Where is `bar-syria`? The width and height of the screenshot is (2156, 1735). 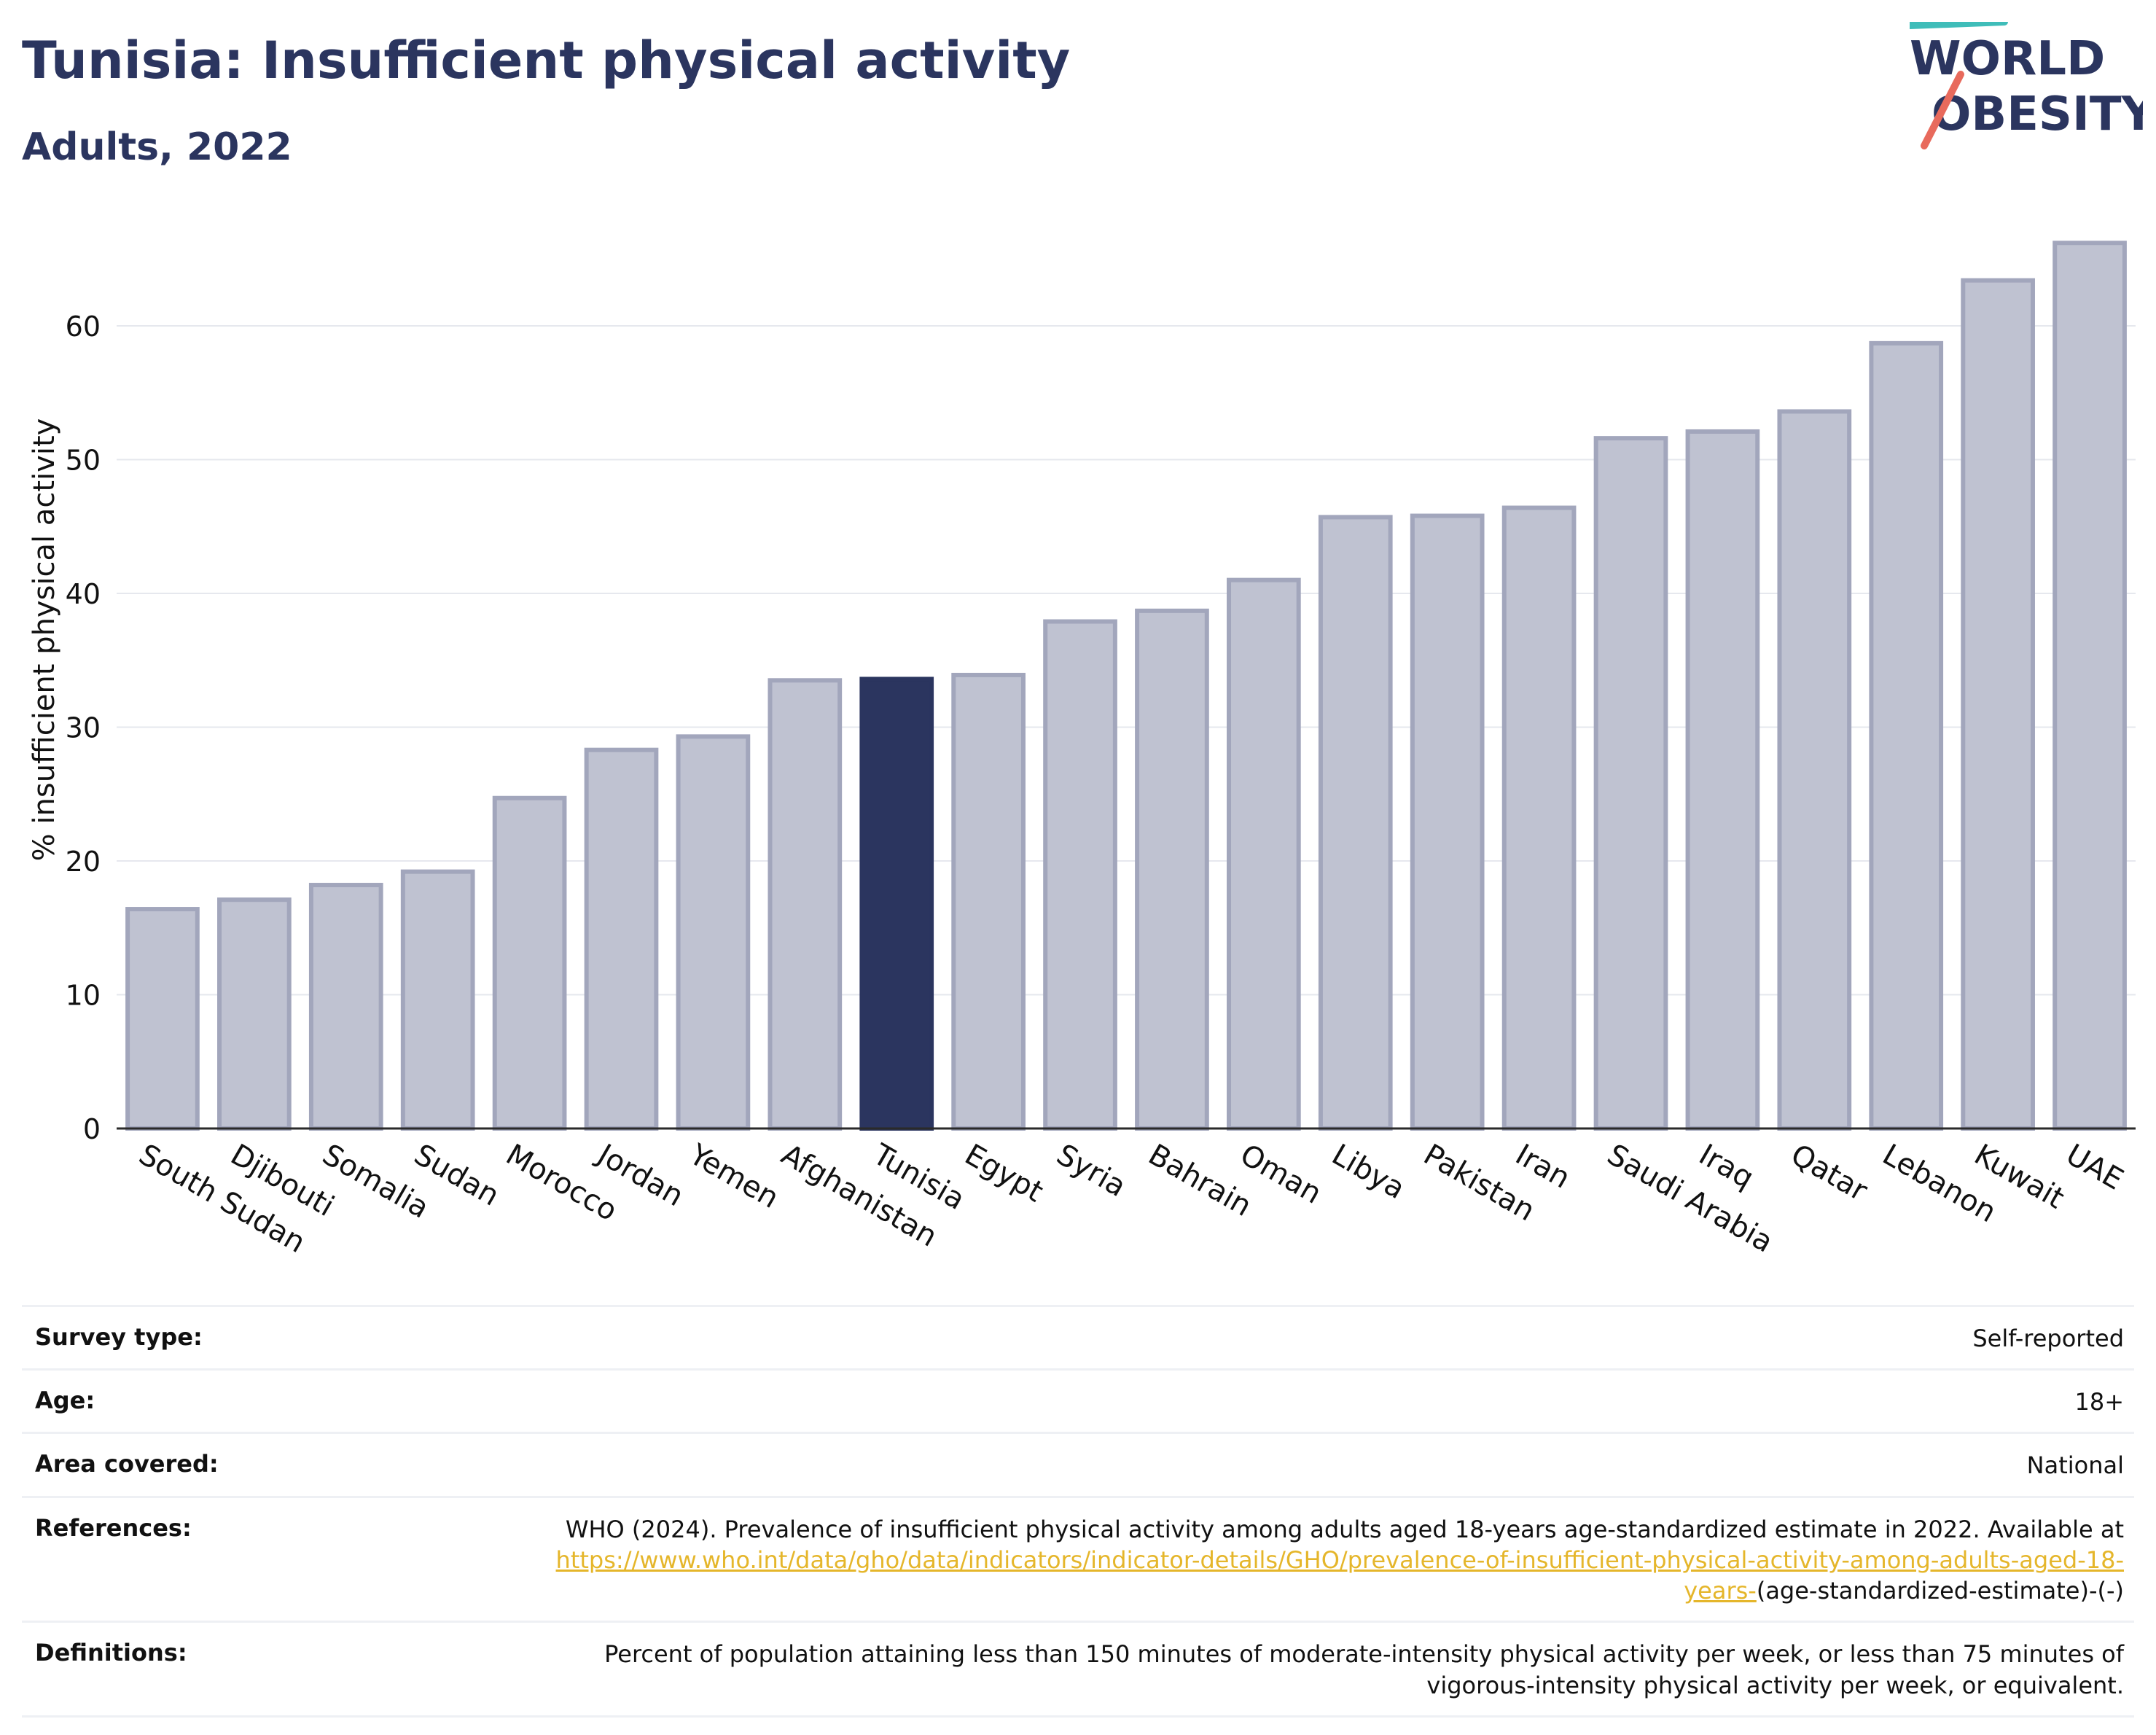 bar-syria is located at coordinates (1080, 875).